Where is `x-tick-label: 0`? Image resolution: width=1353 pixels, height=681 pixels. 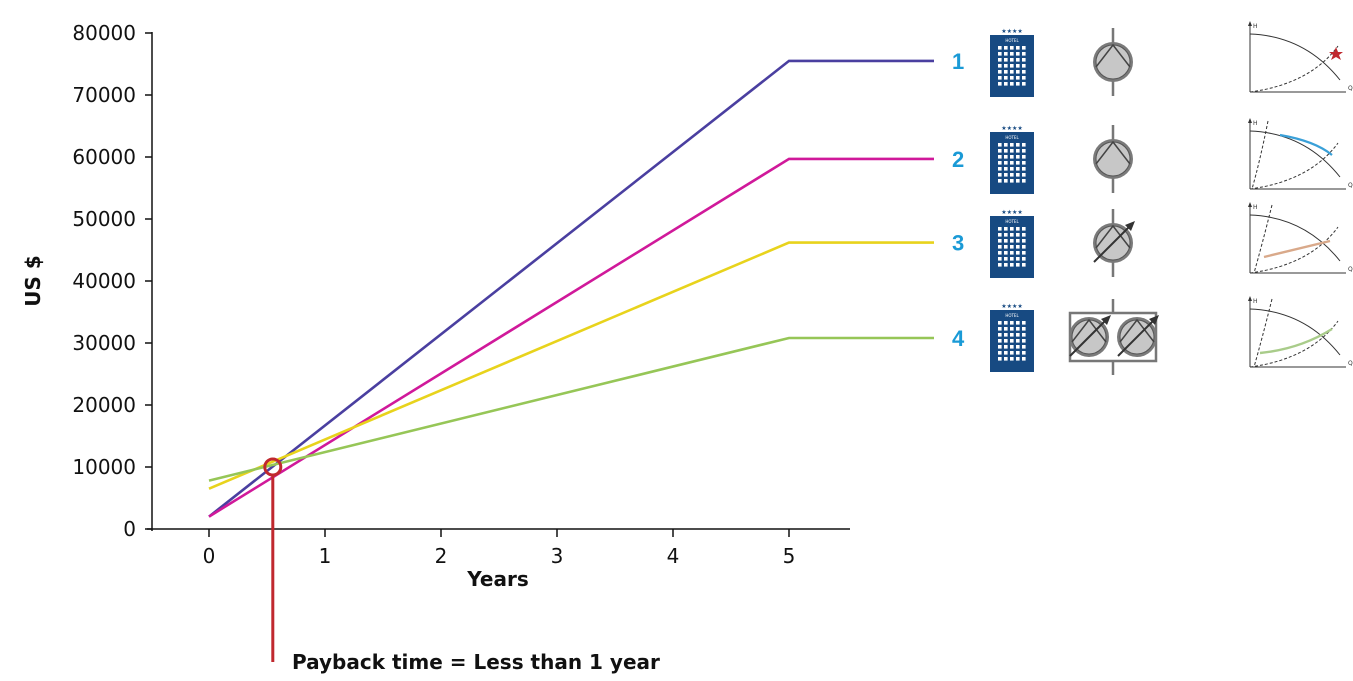
x-tick-label: 0 is located at coordinates (209, 556).